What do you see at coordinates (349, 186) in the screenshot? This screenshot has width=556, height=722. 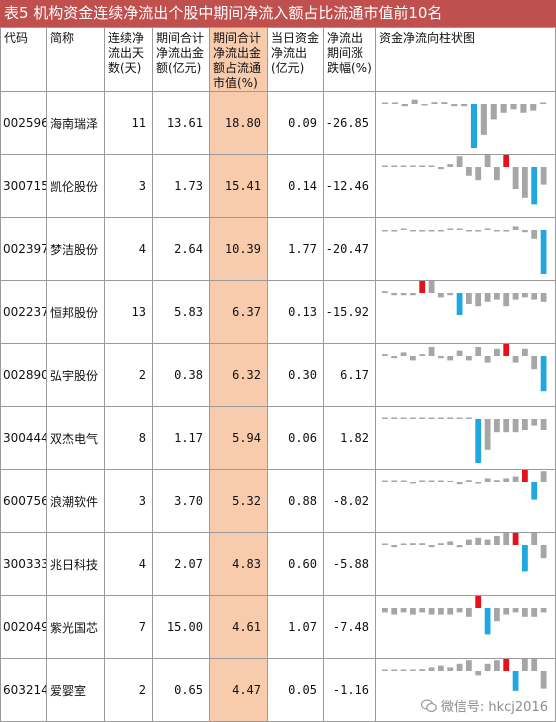 I see `cell-change: -12.46` at bounding box center [349, 186].